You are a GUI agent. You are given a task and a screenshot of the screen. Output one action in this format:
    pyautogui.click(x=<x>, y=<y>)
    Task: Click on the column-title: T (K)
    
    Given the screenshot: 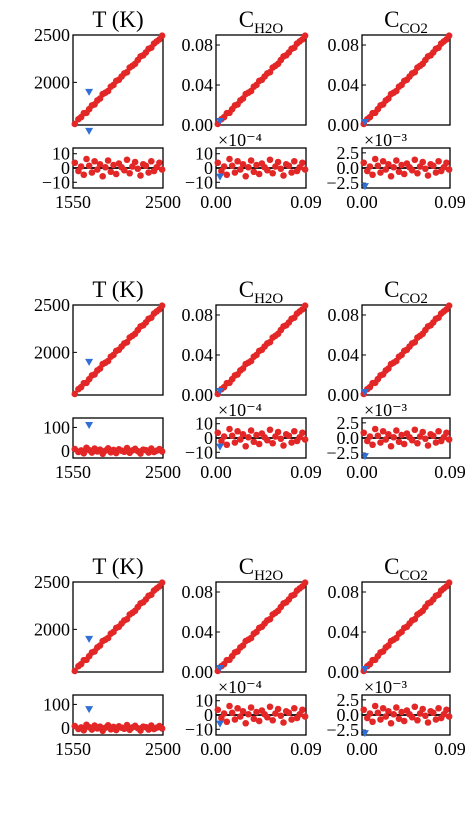 What is the action you would take?
    pyautogui.click(x=117, y=19)
    